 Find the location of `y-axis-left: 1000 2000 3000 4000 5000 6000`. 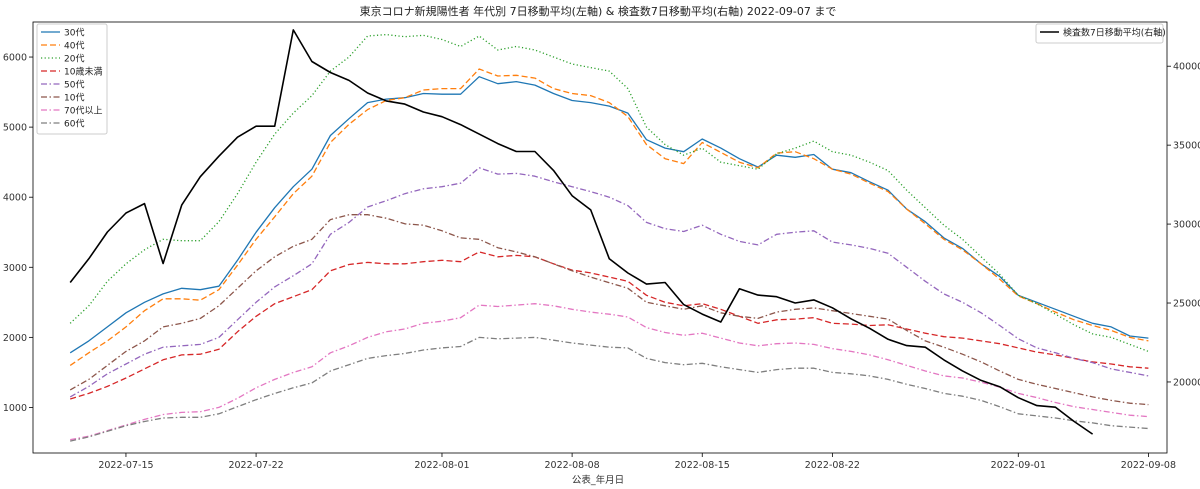

y-axis-left: 1000 2000 3000 4000 5000 6000 is located at coordinates (18, 233).